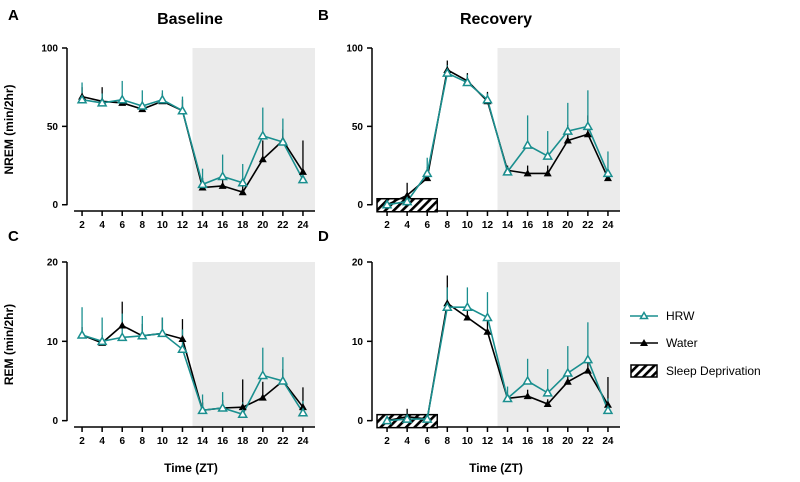 Image resolution: width=800 pixels, height=482 pixels. Describe the element at coordinates (49, 49) in the screenshot. I see `y-tick-label-a-100: 100` at that location.